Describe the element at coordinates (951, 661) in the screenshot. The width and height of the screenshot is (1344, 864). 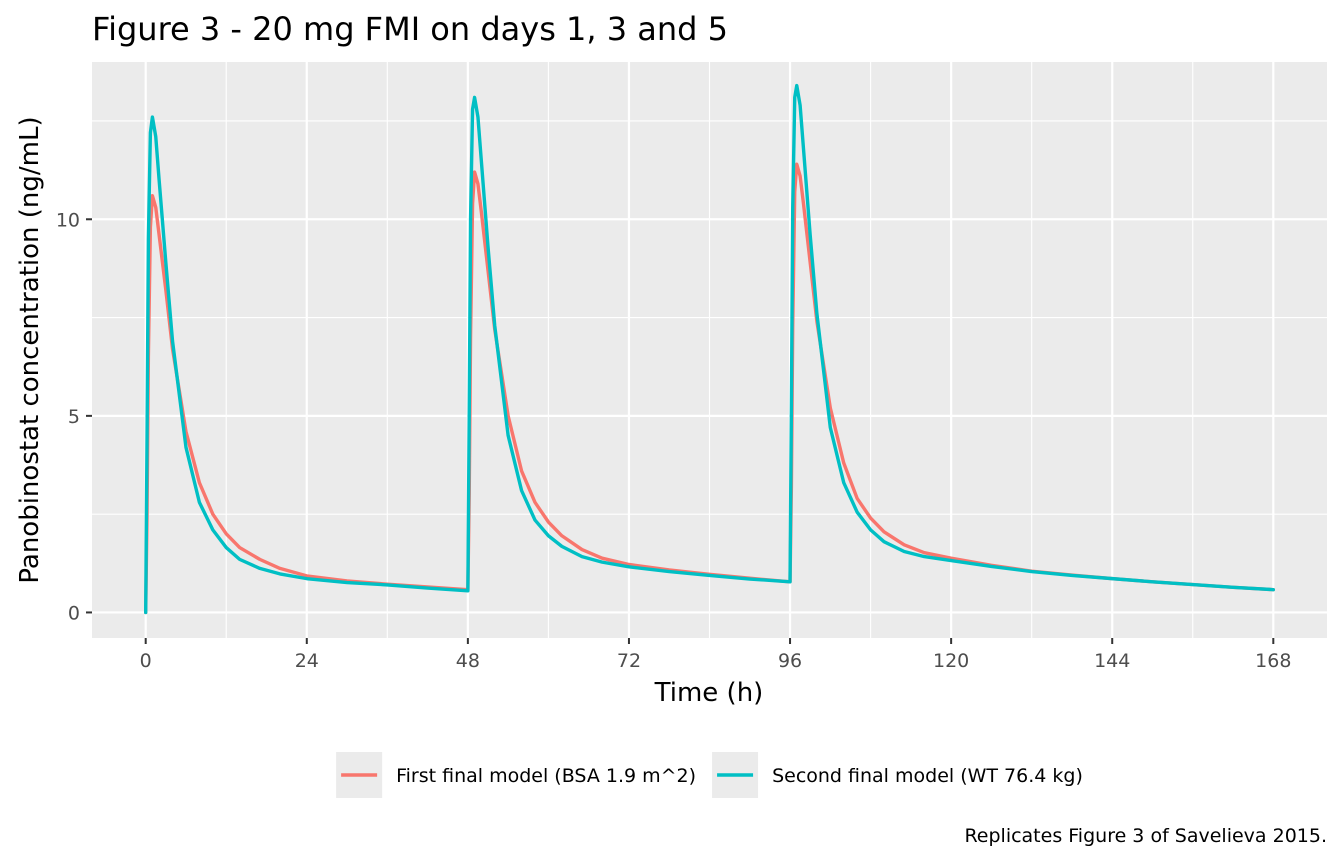
I see `x-tick-label: 120` at that location.